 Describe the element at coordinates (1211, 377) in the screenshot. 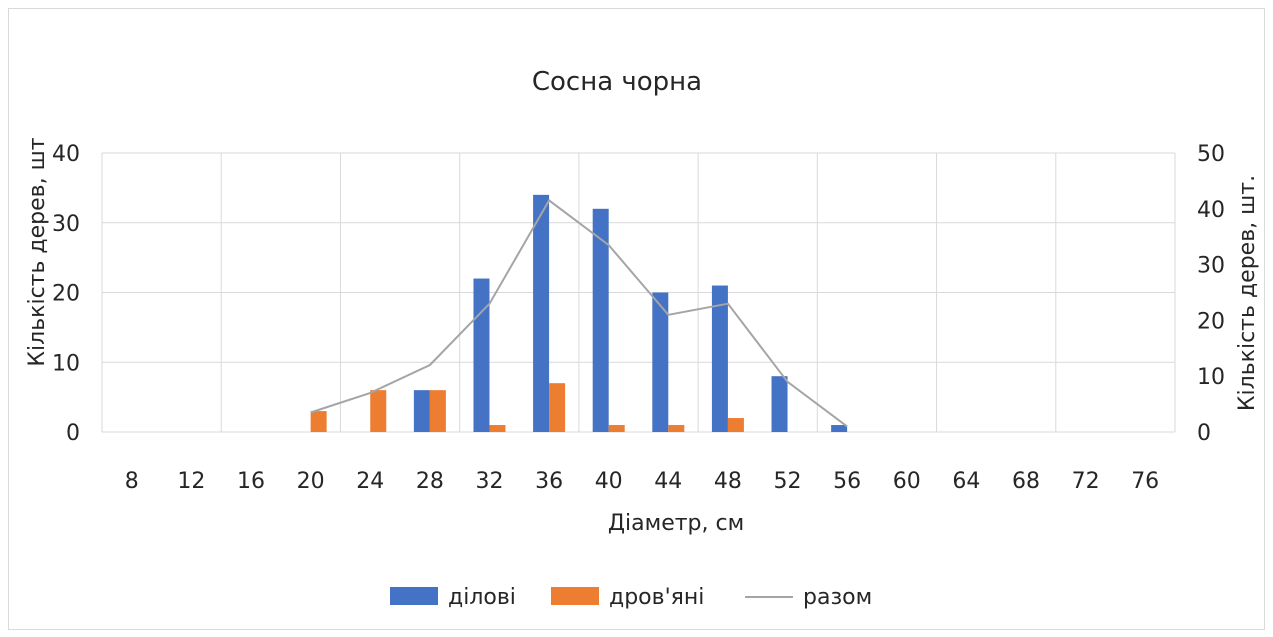

I see `y2-tick-label: 10` at that location.